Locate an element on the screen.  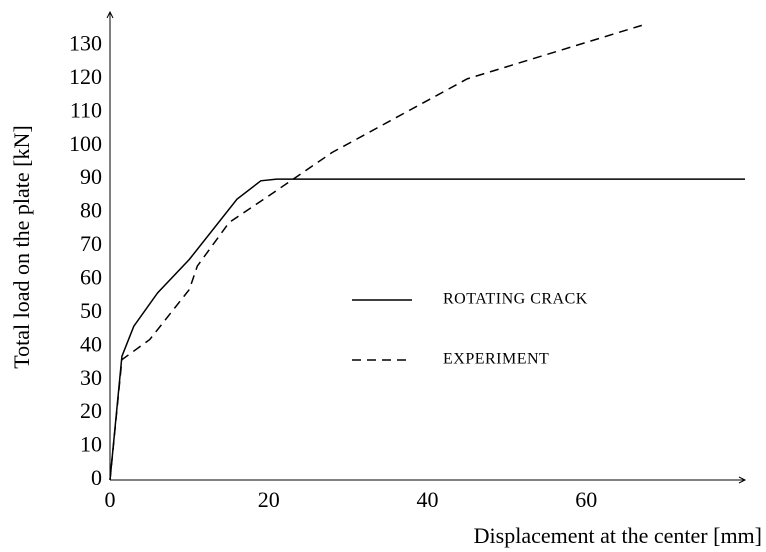
x-axis-arrow is located at coordinates (742, 480).